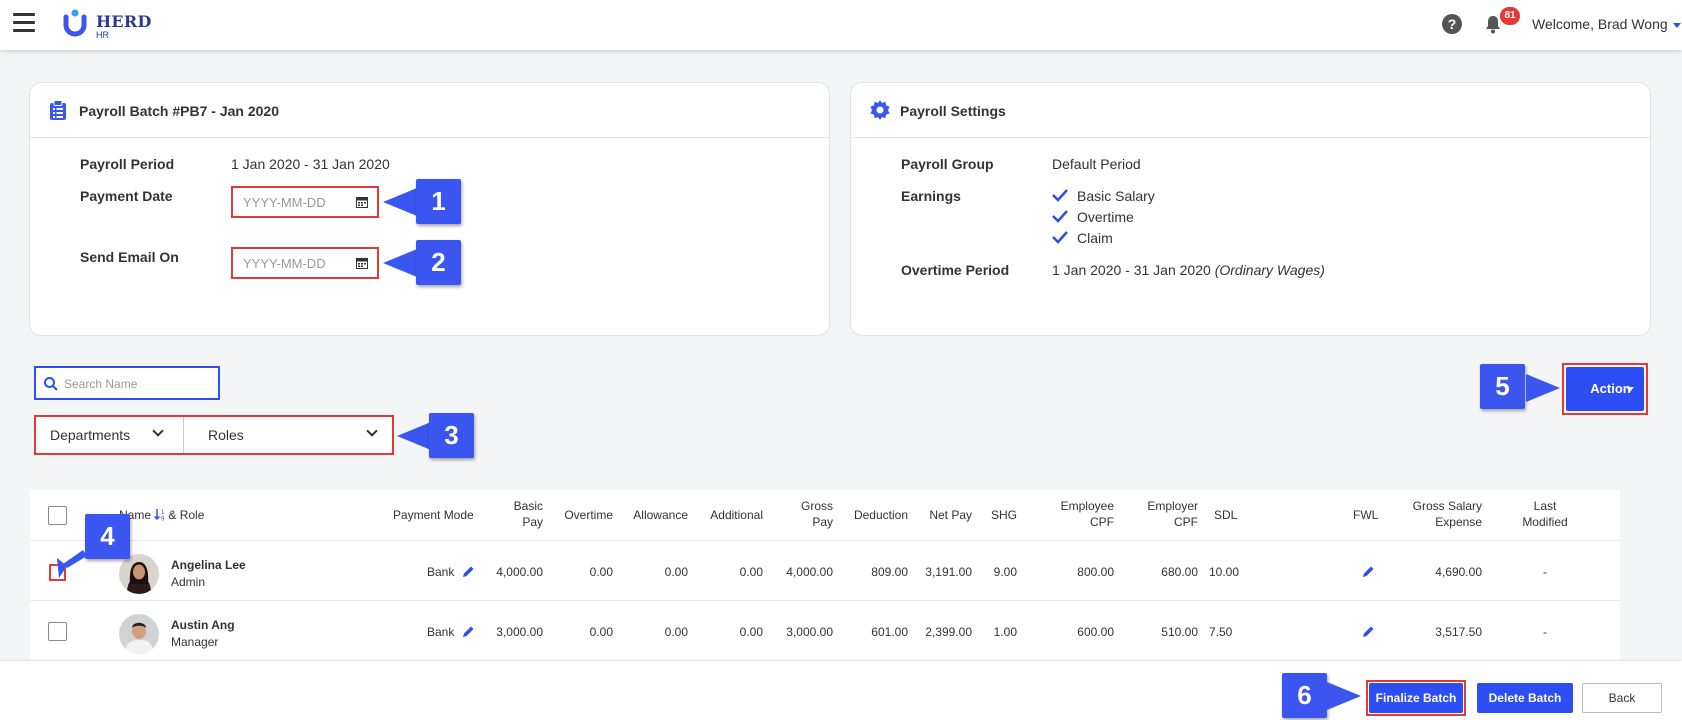 Image resolution: width=1682 pixels, height=720 pixels. Describe the element at coordinates (1095, 238) in the screenshot. I see `earning-label: Claim` at that location.